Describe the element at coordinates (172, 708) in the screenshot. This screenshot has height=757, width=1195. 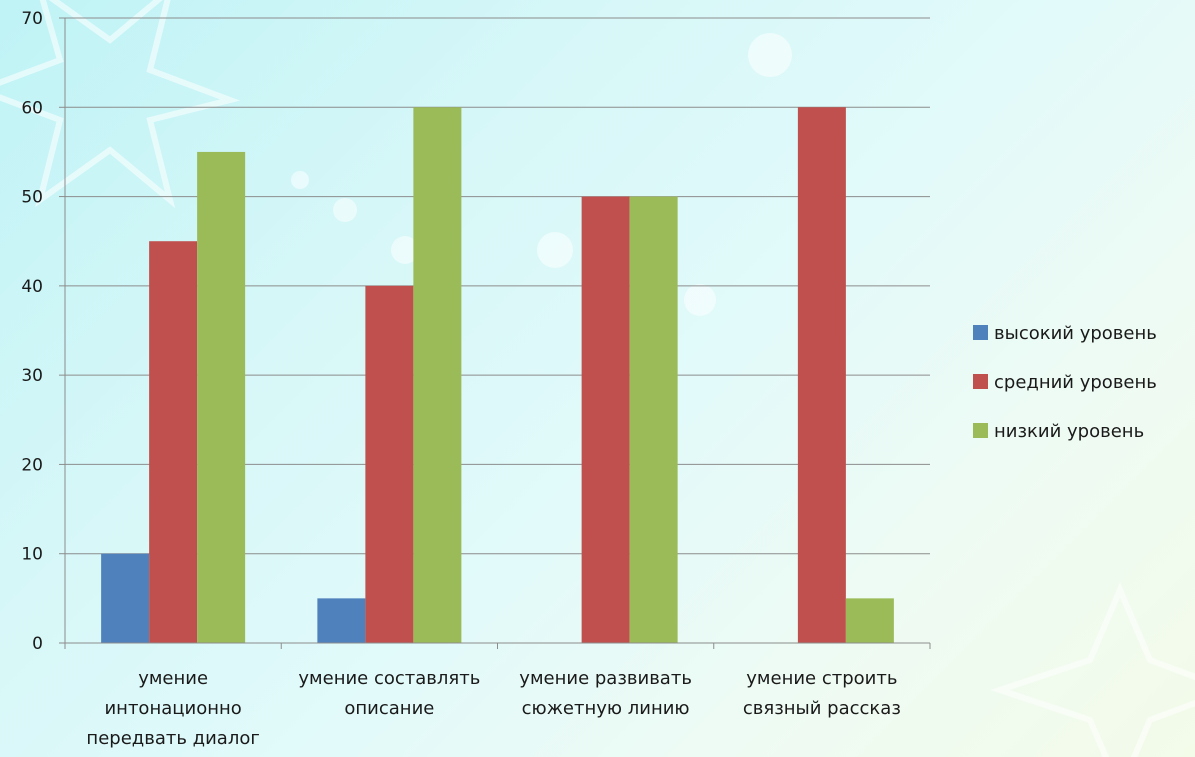
I see `x-tick-label: интонационно` at that location.